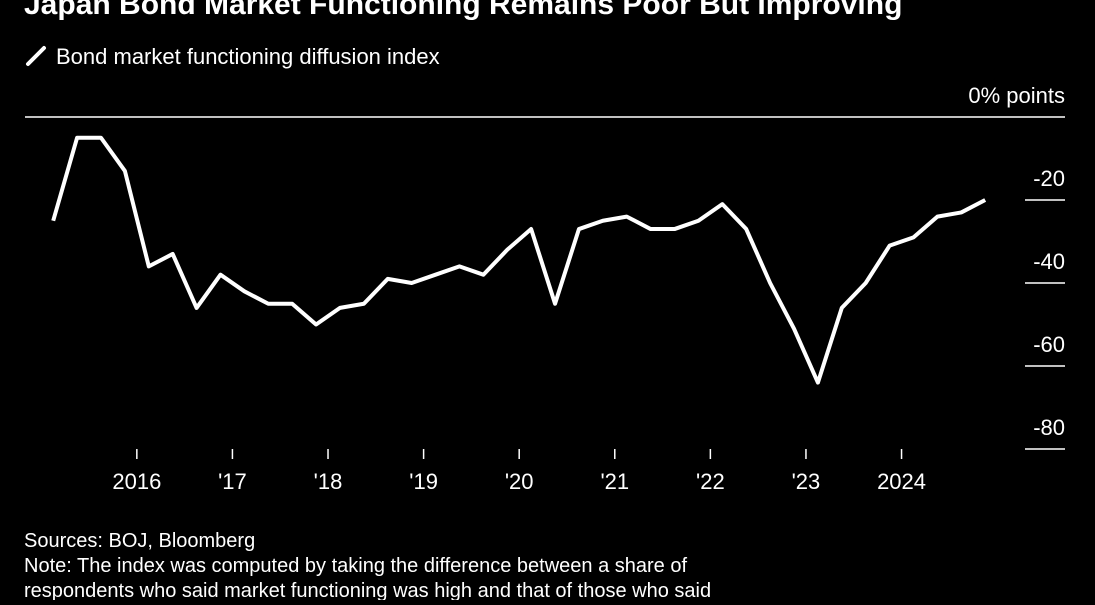  What do you see at coordinates (806, 481) in the screenshot?
I see `x-tick-label: '23` at bounding box center [806, 481].